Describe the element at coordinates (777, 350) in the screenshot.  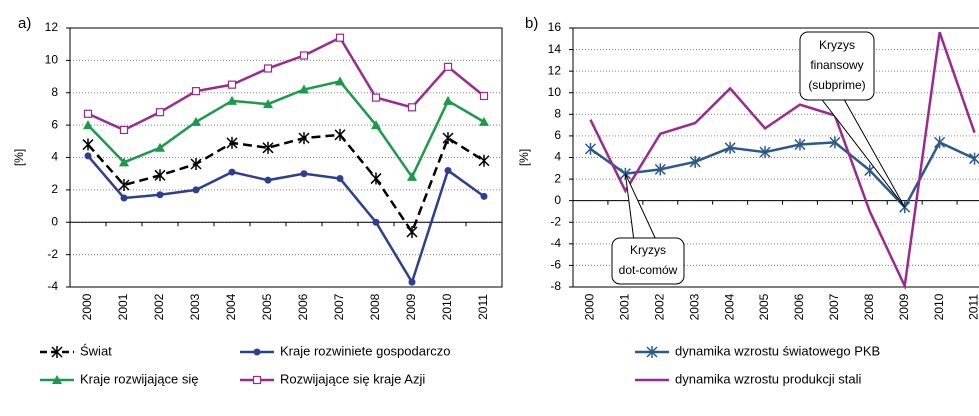
I see `legend-label: dynamika wzrostu światowego PKB` at that location.